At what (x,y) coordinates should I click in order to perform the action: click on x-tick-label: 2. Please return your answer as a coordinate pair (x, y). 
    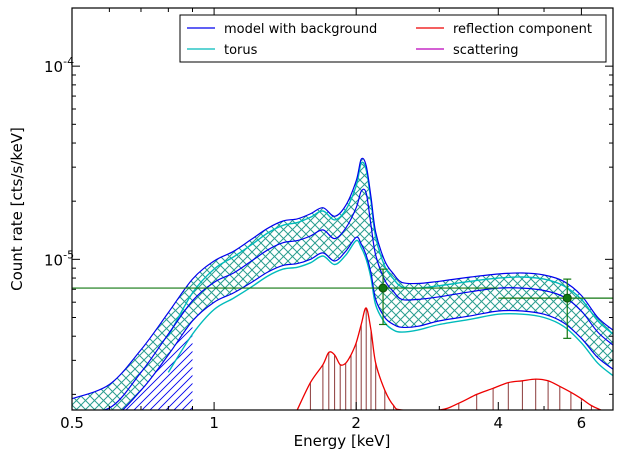
    Looking at the image, I should click on (356, 423).